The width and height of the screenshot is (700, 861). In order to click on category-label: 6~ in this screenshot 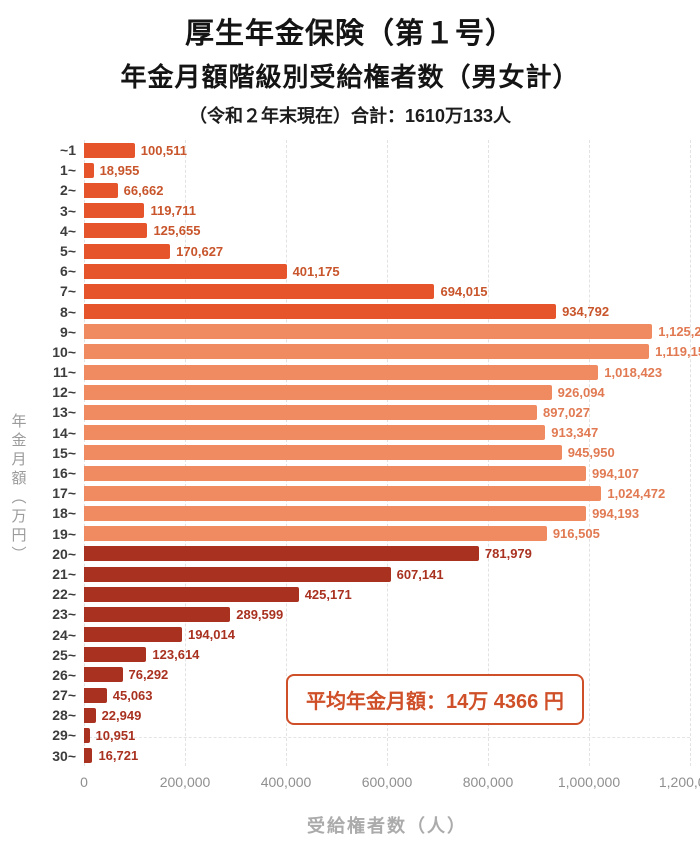, I will do `click(68, 271)`.